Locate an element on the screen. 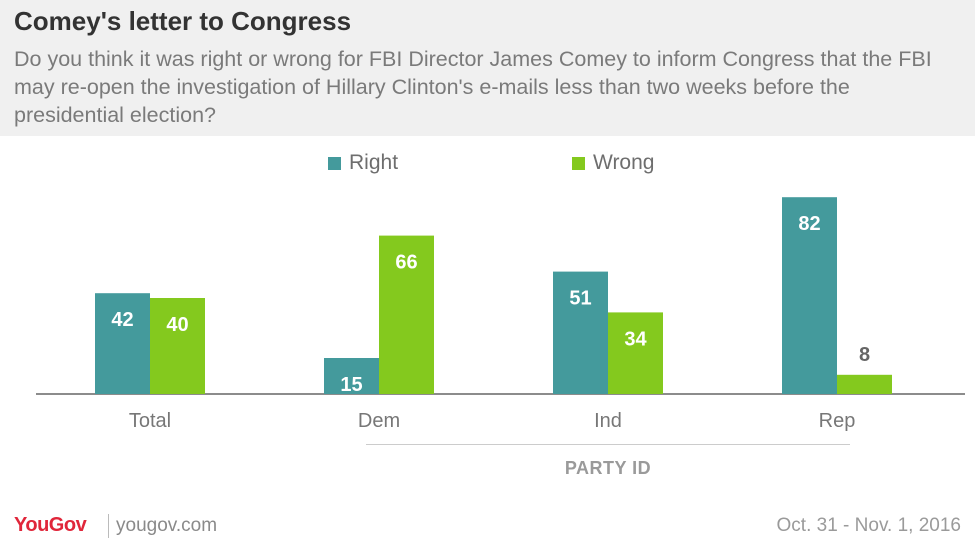 The height and width of the screenshot is (548, 975). bar-right-dem is located at coordinates (351, 376).